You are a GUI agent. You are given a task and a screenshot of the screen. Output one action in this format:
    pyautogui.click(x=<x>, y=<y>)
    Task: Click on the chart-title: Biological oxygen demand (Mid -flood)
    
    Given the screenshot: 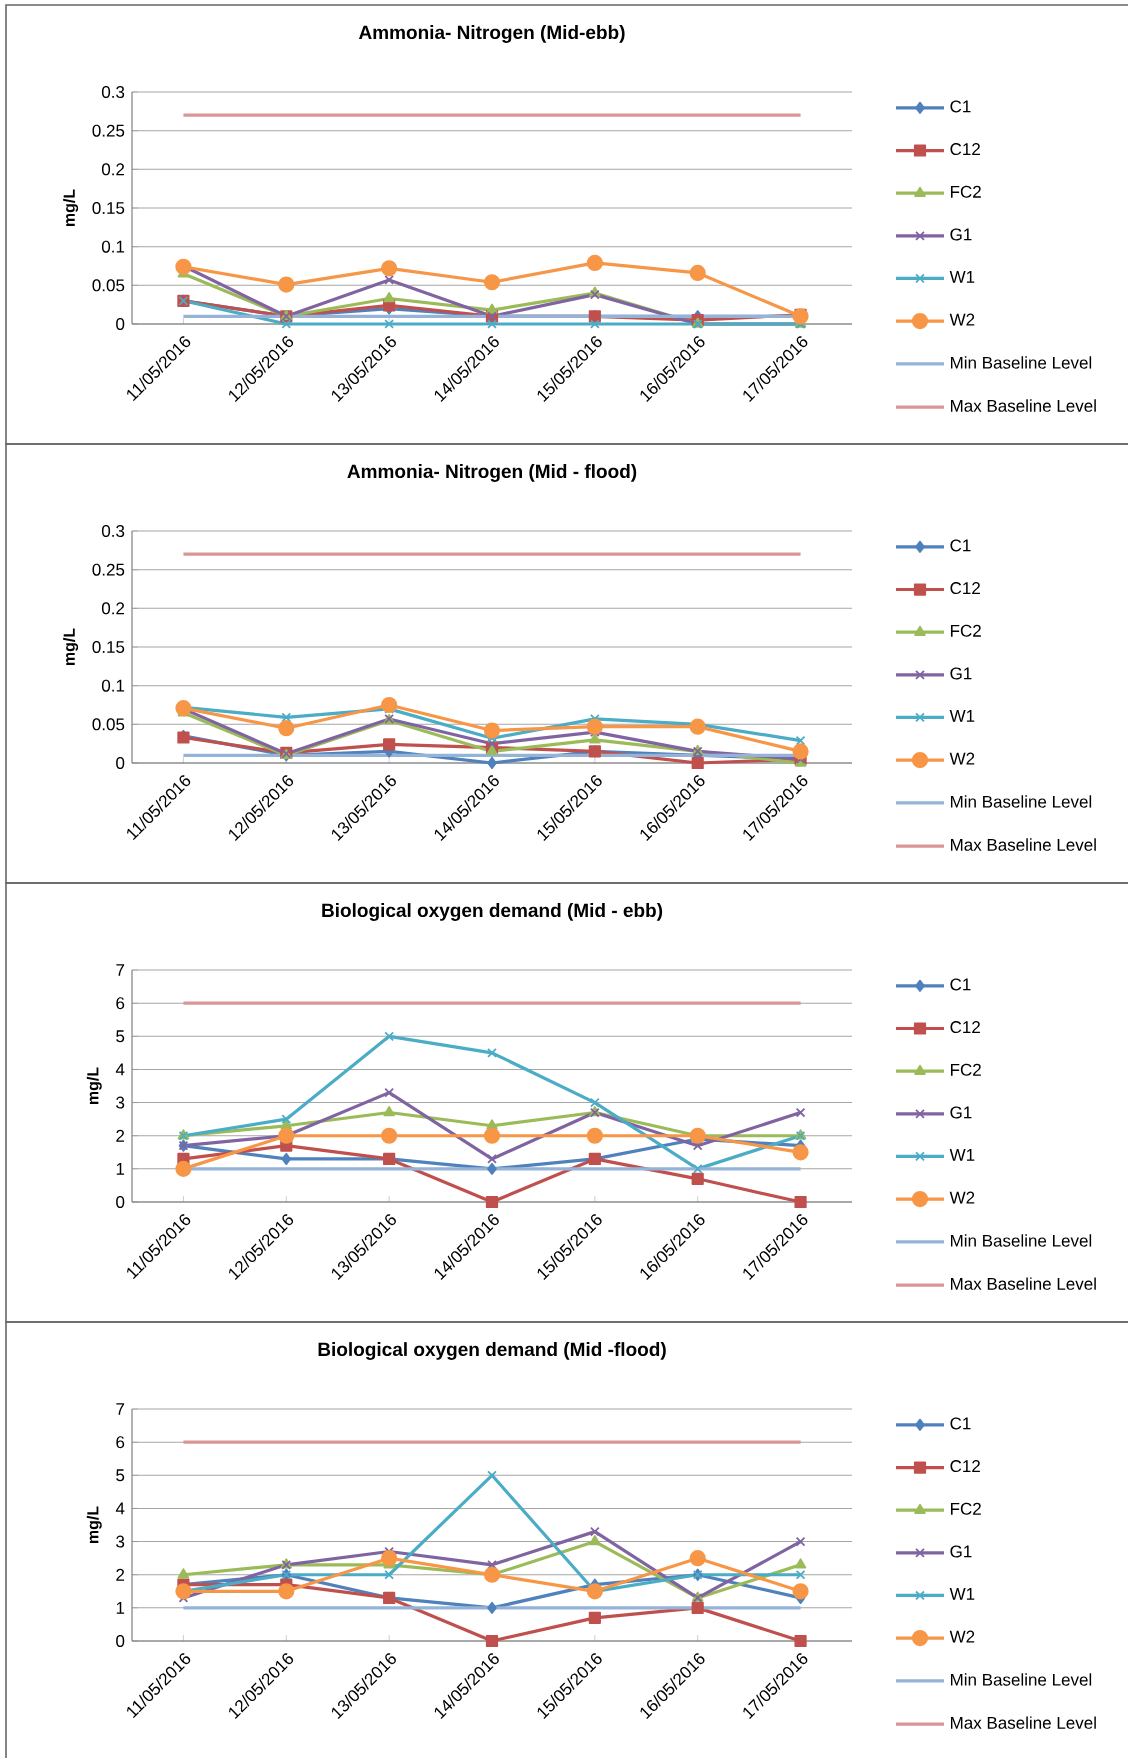 What is the action you would take?
    pyautogui.click(x=492, y=1351)
    